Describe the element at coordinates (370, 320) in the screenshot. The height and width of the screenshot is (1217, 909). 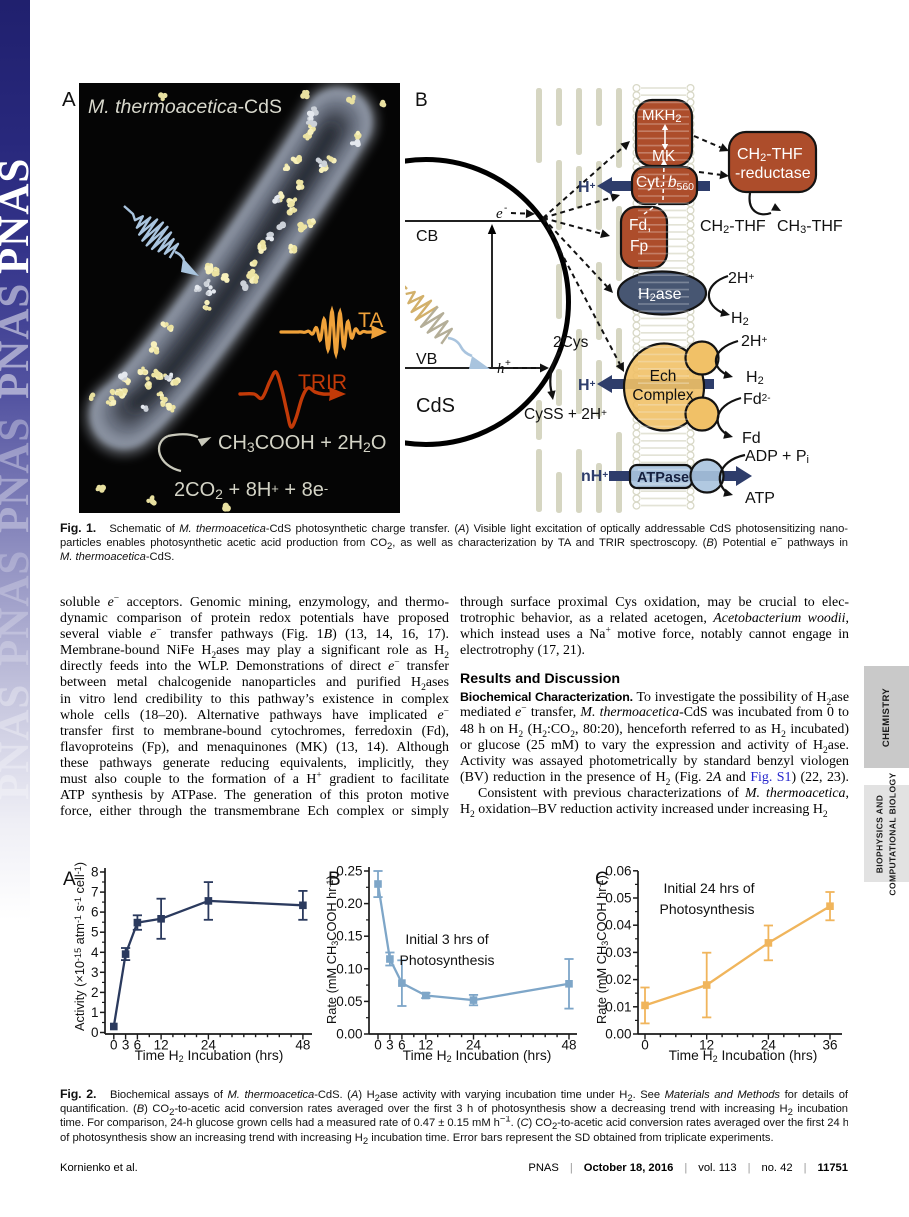
I see `svg-text: TA` at that location.